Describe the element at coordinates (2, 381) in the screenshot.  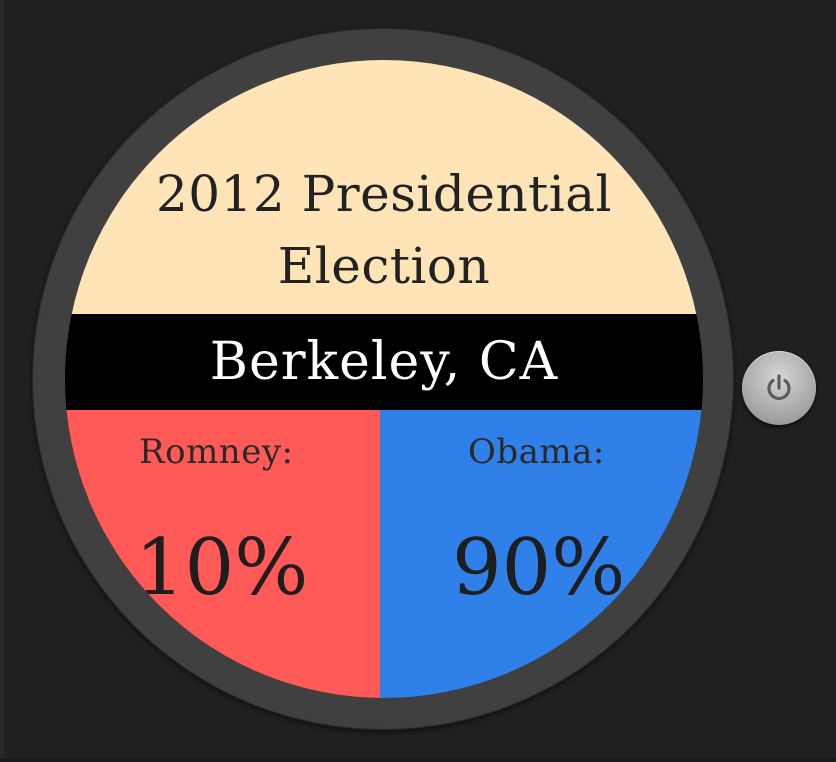
I see `left-window-edge` at that location.